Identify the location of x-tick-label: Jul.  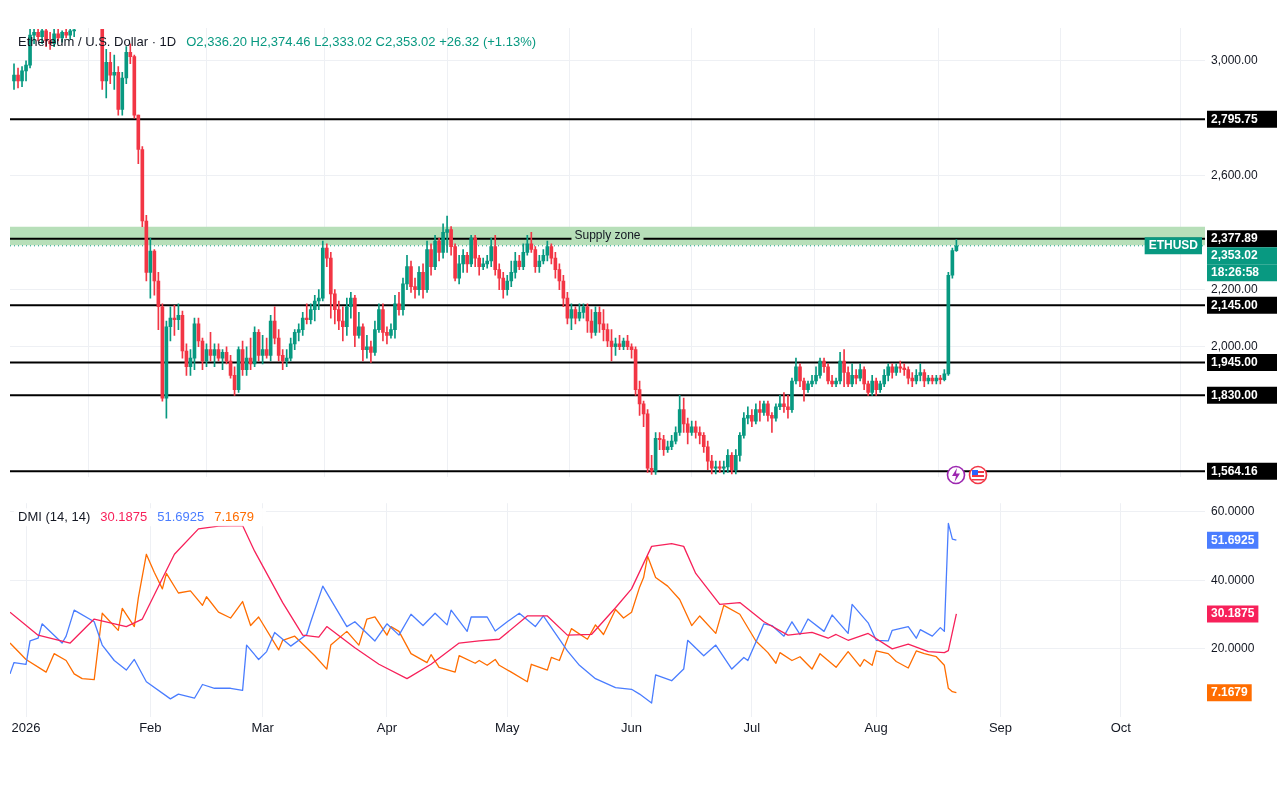
(752, 727).